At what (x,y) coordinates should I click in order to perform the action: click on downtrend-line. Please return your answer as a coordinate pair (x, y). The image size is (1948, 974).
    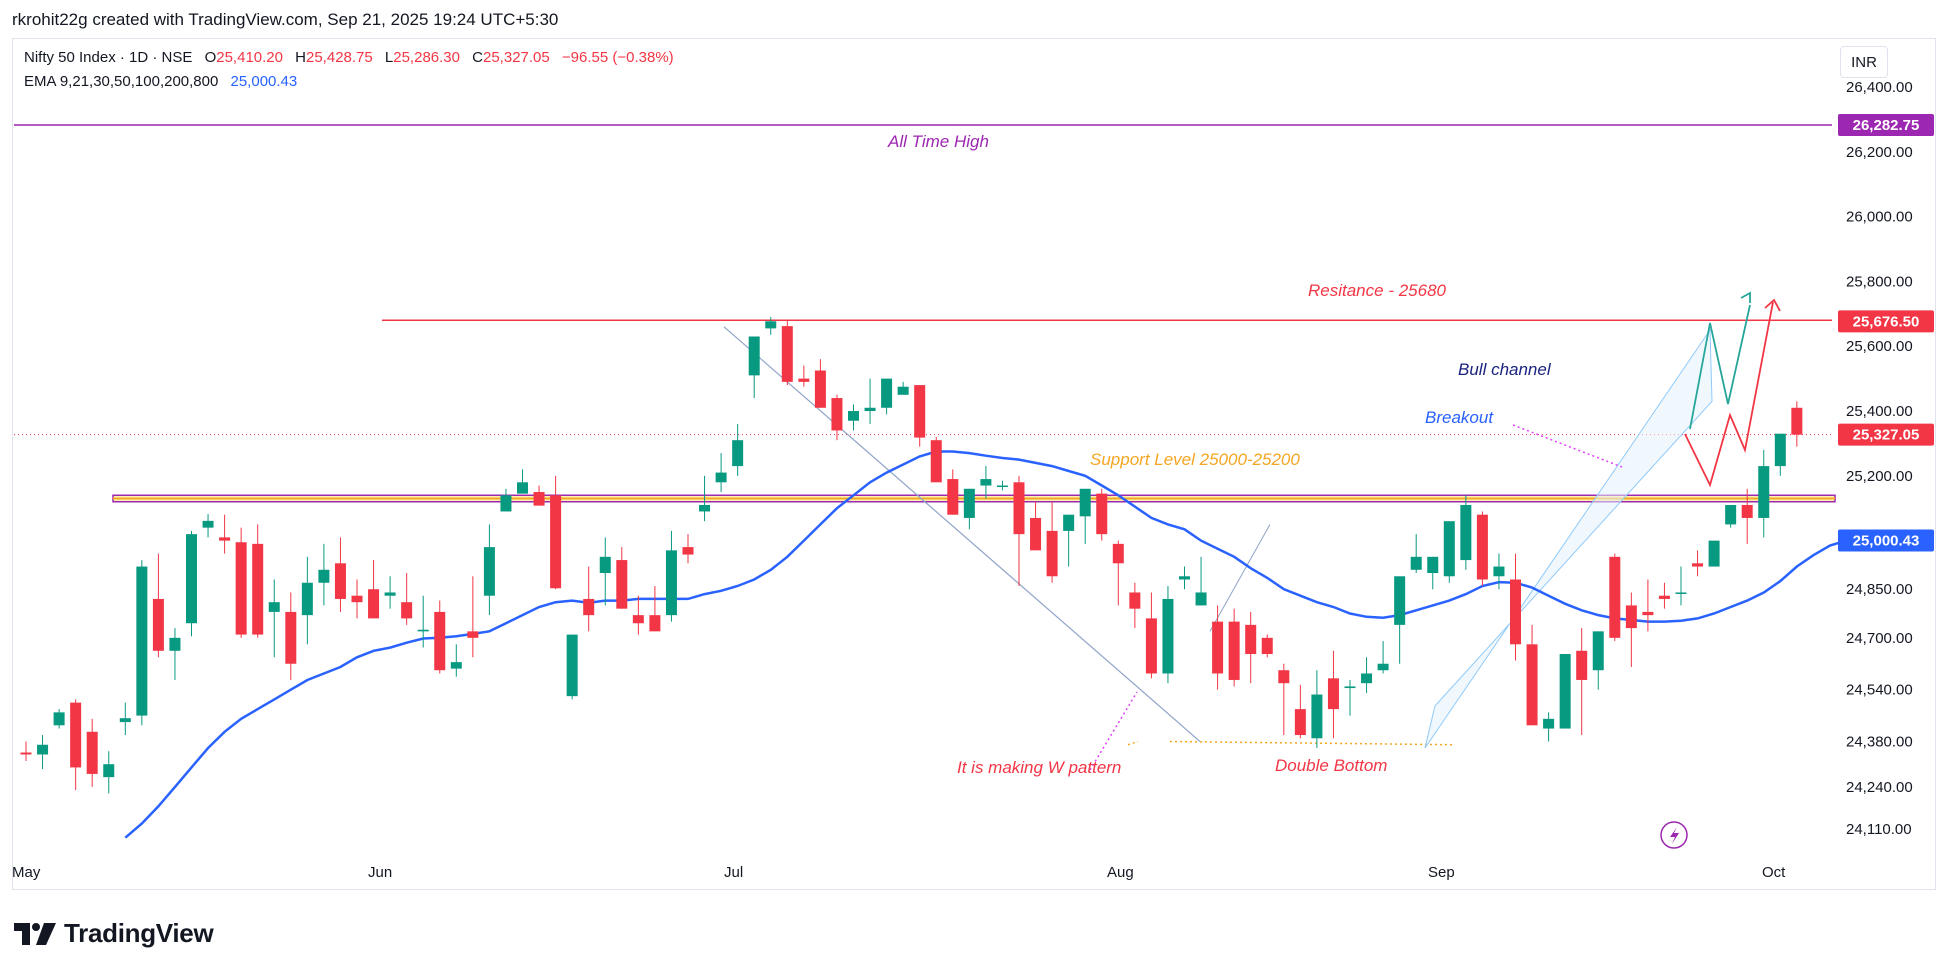
    Looking at the image, I should click on (962, 534).